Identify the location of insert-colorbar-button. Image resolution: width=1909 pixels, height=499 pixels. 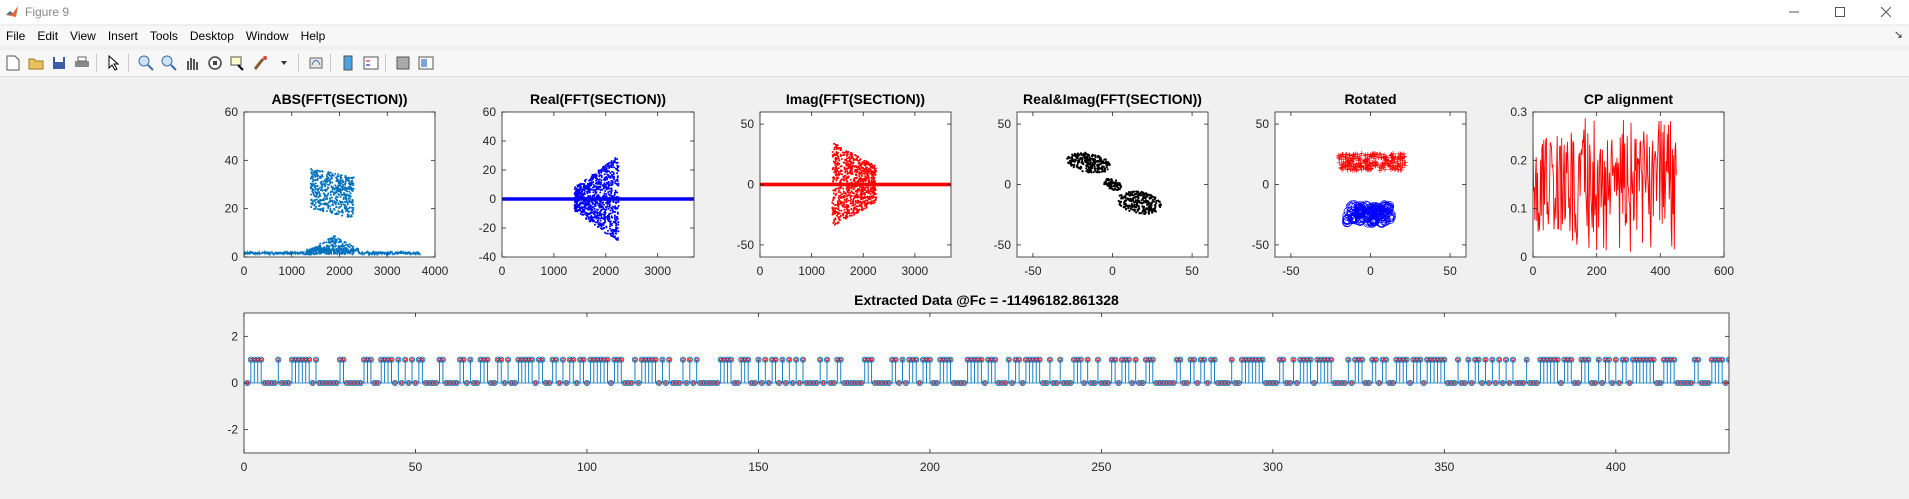
(348, 63).